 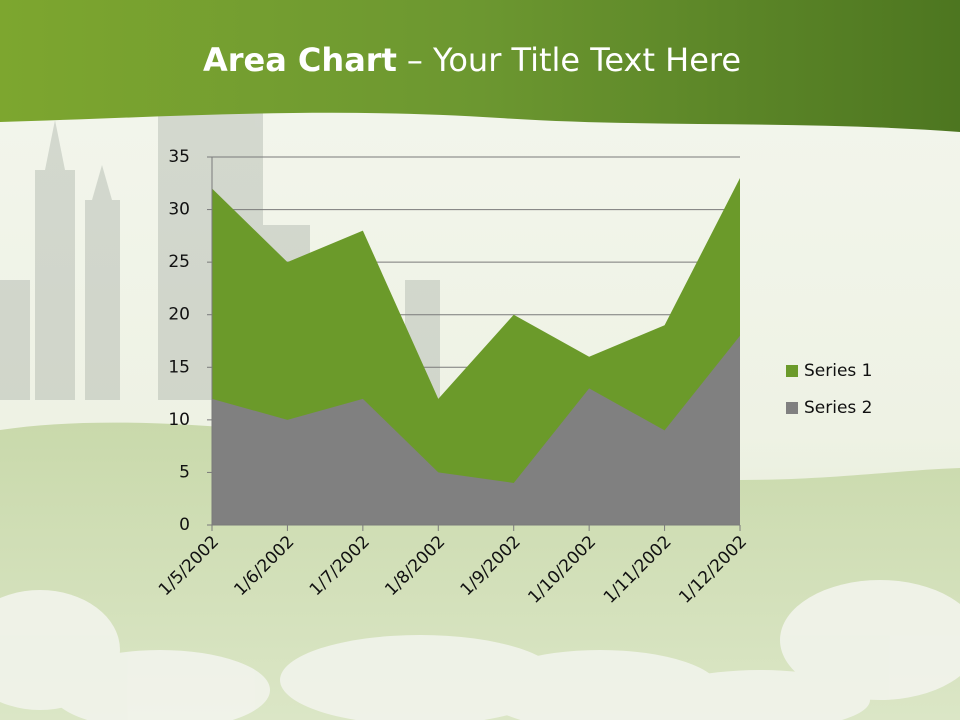 I want to click on legend-label: Series 2, so click(x=838, y=408).